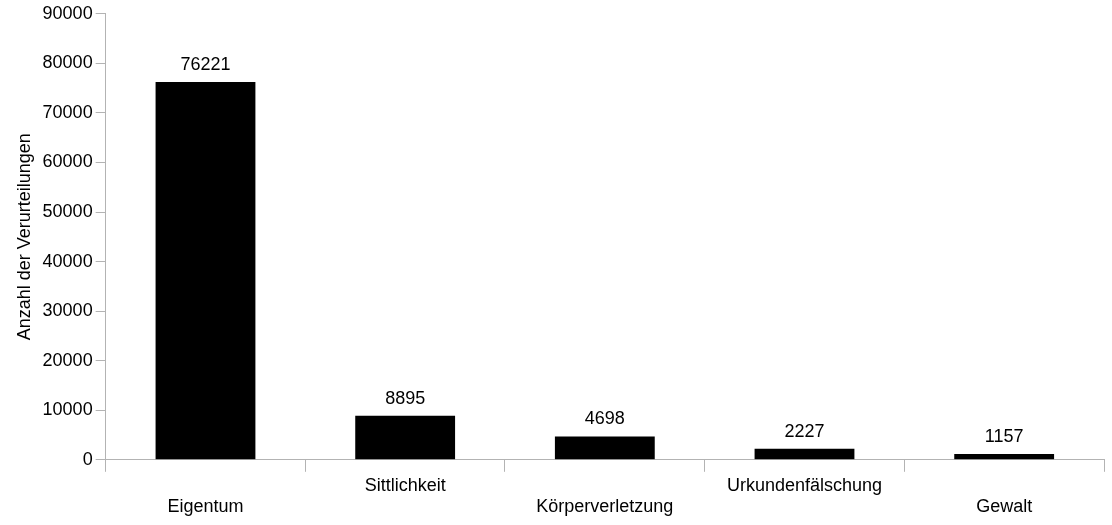  Describe the element at coordinates (67, 161) in the screenshot. I see `y-tick-label: 60000` at that location.